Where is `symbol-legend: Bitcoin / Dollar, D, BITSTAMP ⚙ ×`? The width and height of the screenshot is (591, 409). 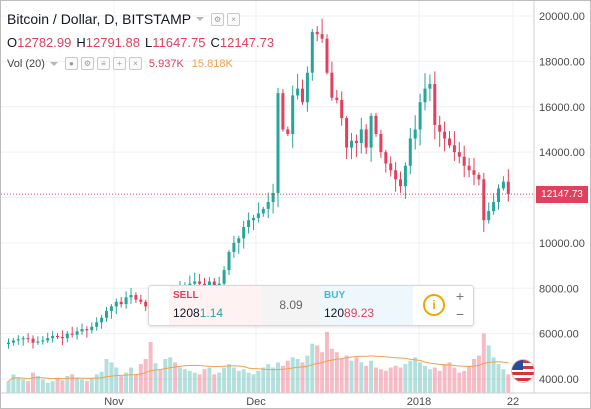 symbol-legend: Bitcoin / Dollar, D, BITSTAMP ⚙ × is located at coordinates (124, 19).